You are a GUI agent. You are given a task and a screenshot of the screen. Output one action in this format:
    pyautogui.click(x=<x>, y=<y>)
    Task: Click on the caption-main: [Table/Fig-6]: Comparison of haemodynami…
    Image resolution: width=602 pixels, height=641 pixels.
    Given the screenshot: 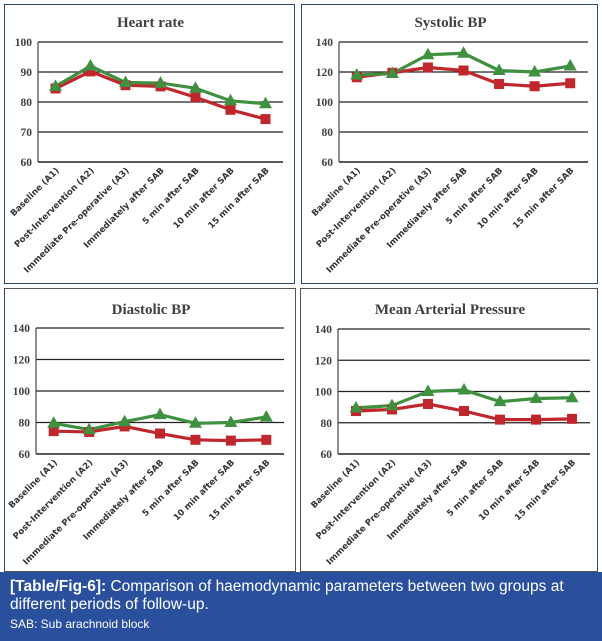 What is the action you would take?
    pyautogui.click(x=301, y=596)
    